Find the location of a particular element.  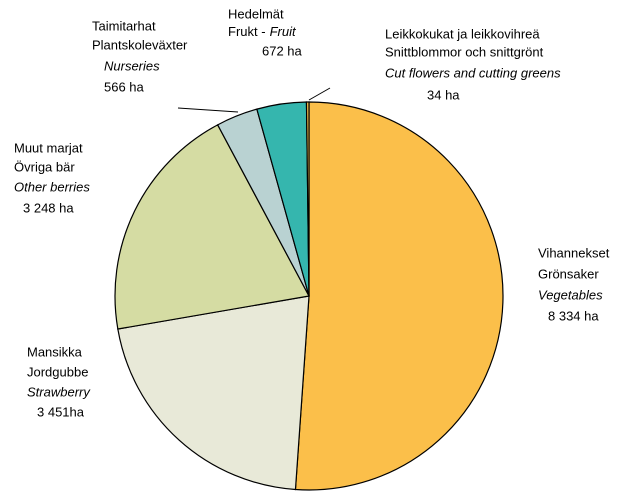

category-english: Fruit is located at coordinates (283, 31).